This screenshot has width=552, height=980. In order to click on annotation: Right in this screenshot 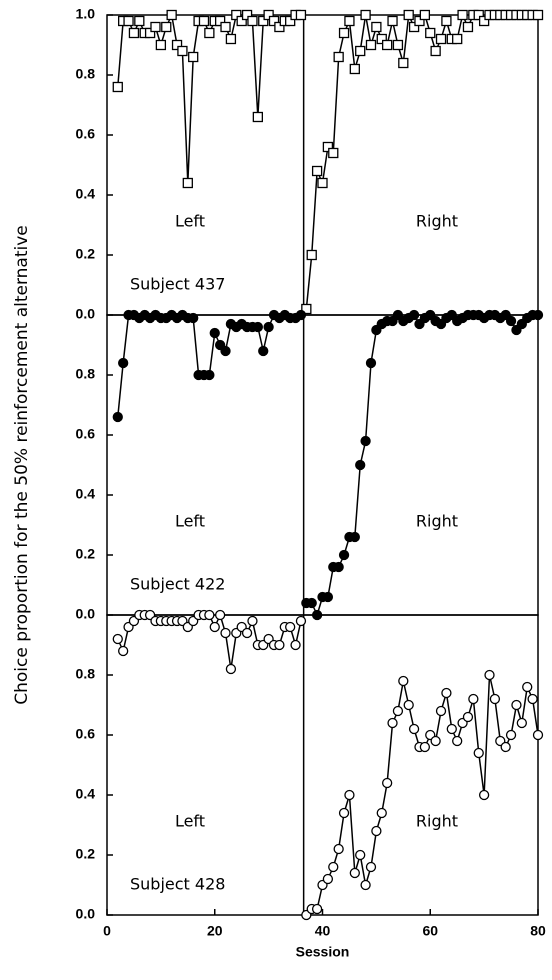, I will do `click(437, 221)`.